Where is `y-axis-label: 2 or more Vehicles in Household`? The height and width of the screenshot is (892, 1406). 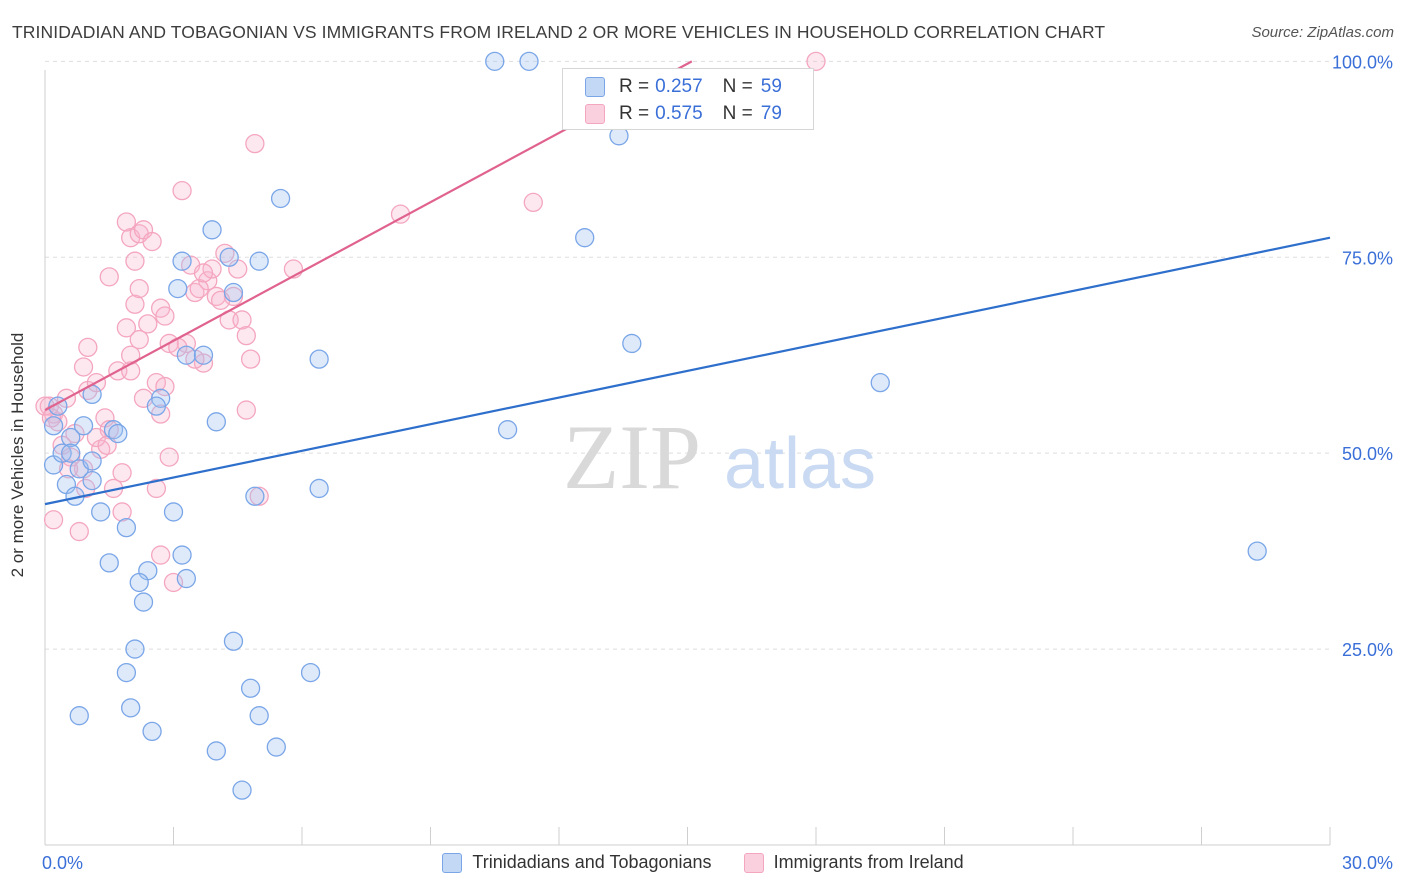
y-axis-label: 2 or more Vehicles in Household is located at coordinates (17, 455).